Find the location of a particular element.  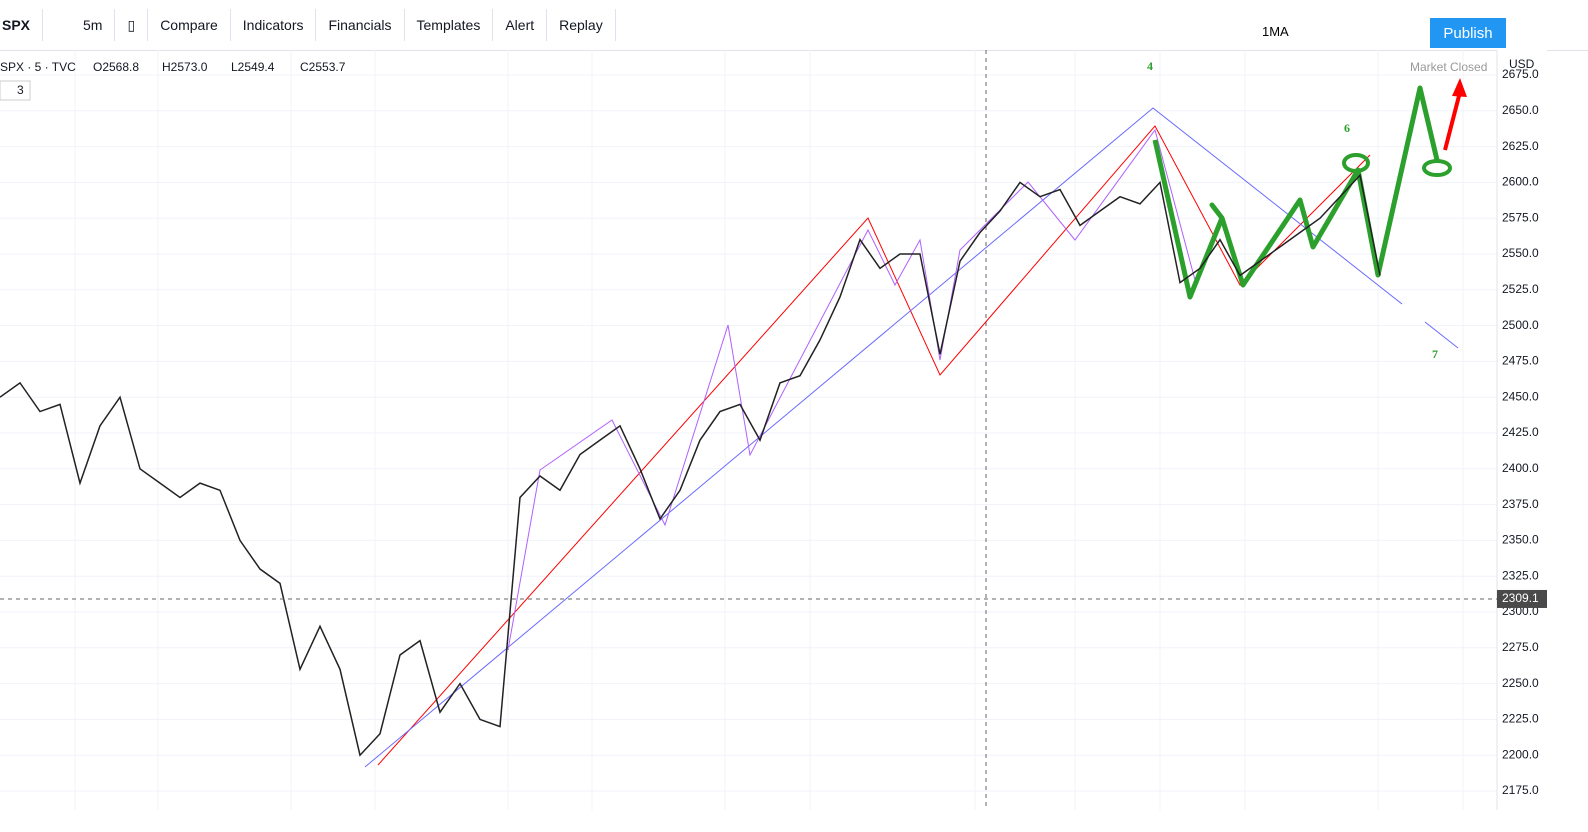

price-tick-label: 2200.0 is located at coordinates (1520, 754).